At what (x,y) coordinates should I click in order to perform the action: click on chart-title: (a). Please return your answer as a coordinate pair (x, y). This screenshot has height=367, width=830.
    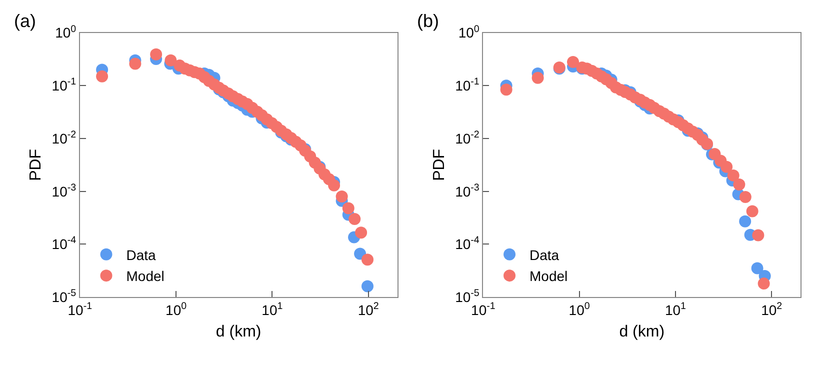
    Looking at the image, I should click on (25, 21).